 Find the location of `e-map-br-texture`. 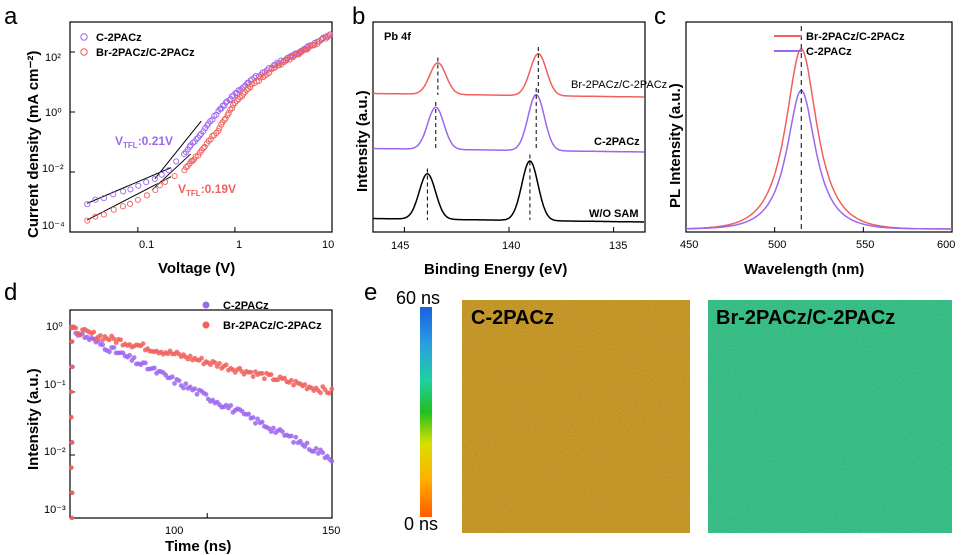

e-map-br-texture is located at coordinates (830, 416).